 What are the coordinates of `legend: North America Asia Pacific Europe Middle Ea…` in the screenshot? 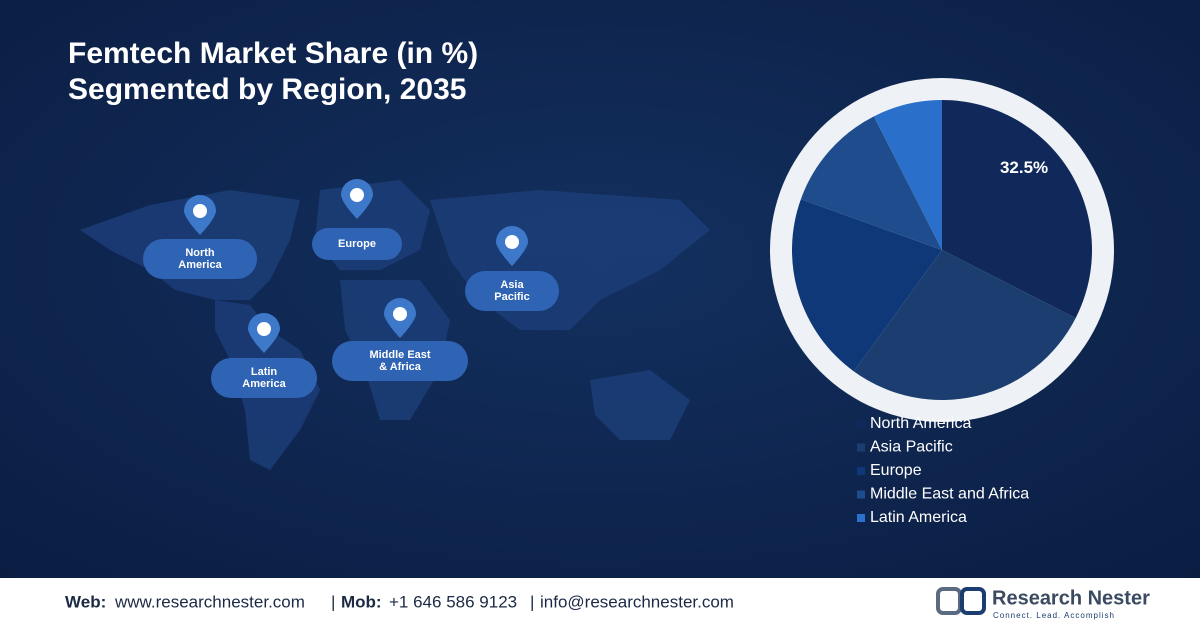 It's located at (943, 470).